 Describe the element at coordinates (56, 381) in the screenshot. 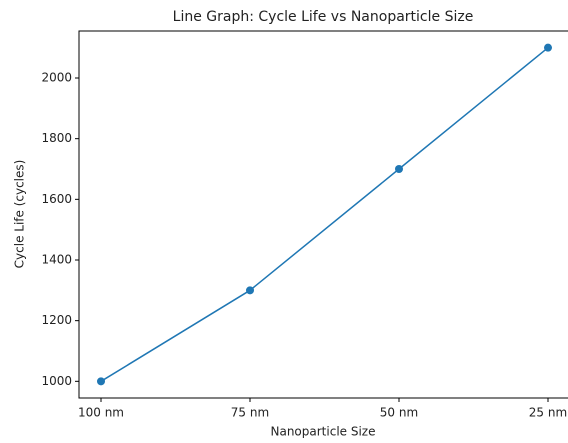

I see `y-tick-label: 1000` at that location.